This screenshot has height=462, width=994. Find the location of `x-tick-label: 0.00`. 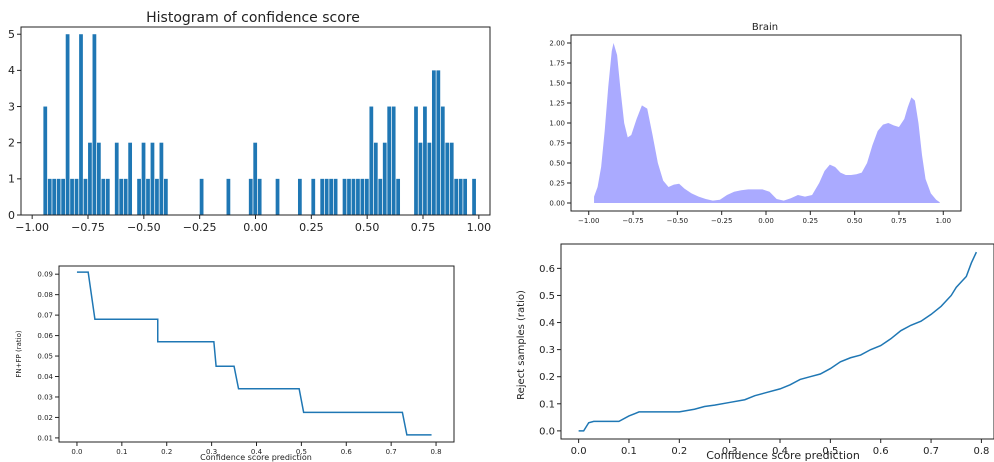

x-tick-label: 0.00 is located at coordinates (766, 221).